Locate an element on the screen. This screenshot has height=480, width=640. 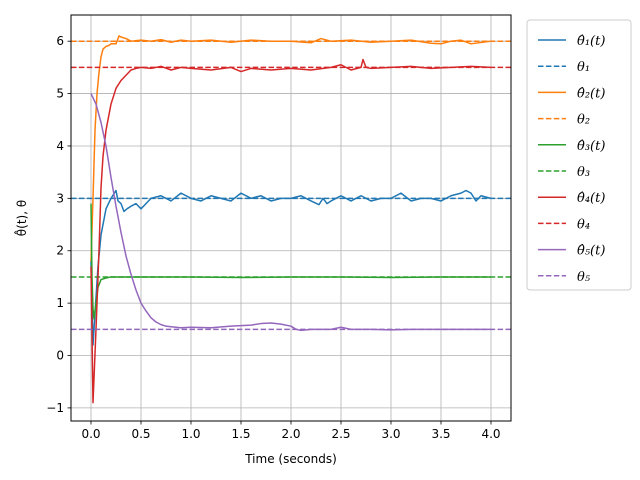
x-tick-label: 0.0 is located at coordinates (90, 434).